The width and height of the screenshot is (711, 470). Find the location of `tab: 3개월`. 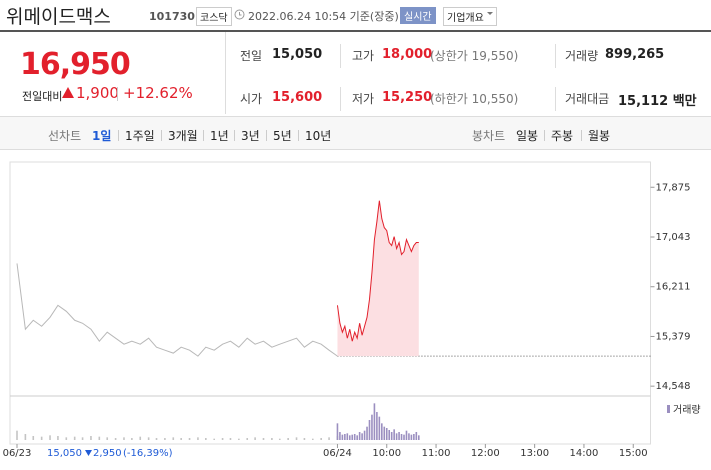

tab: 3개월 is located at coordinates (183, 136).